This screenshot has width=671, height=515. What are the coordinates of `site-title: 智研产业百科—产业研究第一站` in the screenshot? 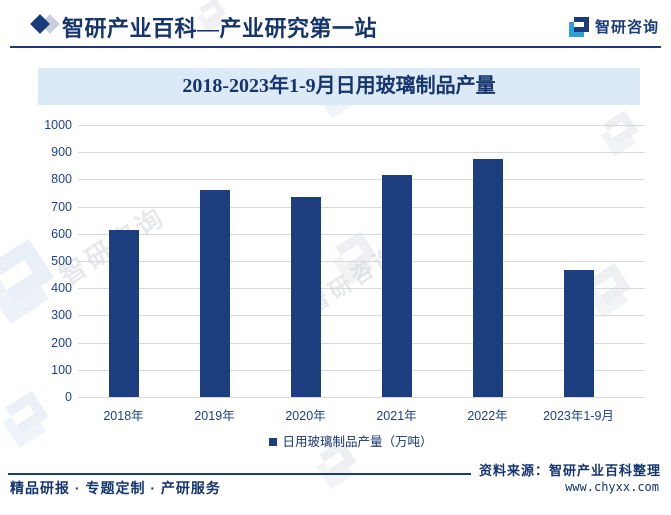 It's located at (220, 28).